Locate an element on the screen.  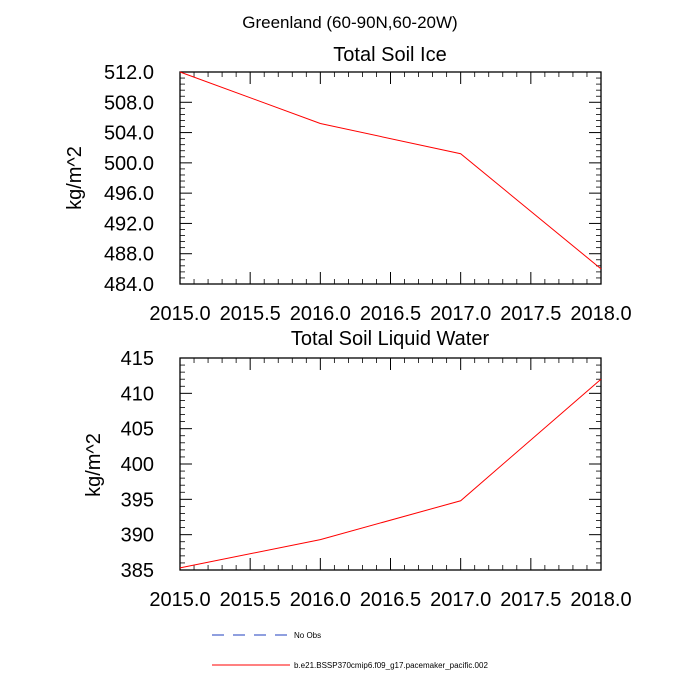
legend-label-no-obs: No Obs is located at coordinates (307, 635).